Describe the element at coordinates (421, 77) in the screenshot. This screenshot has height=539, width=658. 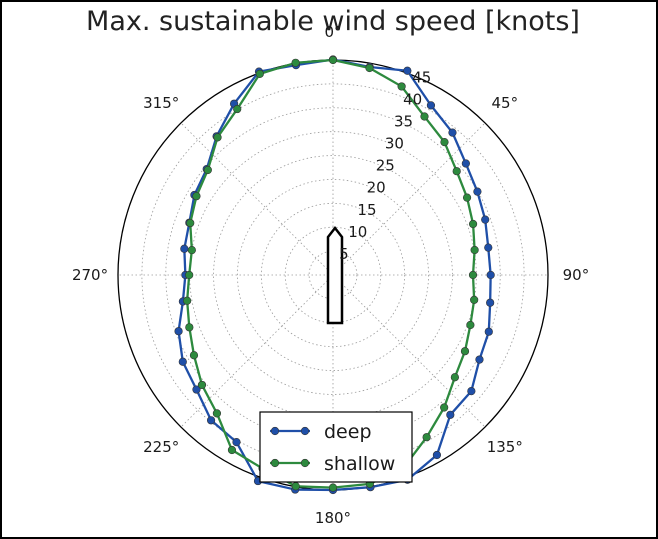
I see `radial-tick-label-45: 45` at that location.